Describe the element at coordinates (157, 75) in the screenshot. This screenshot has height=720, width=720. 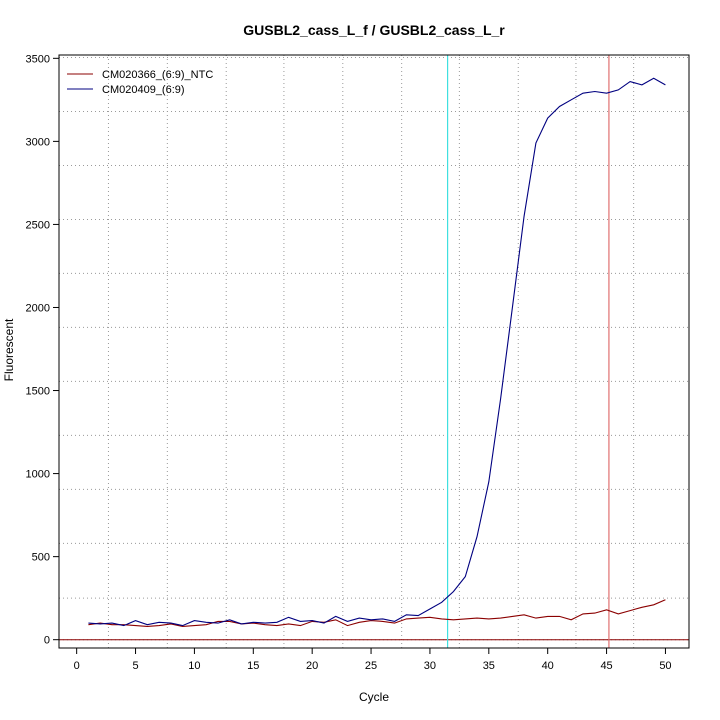
I see `legend-label-1: CM020366_(6:9)_NTC` at that location.